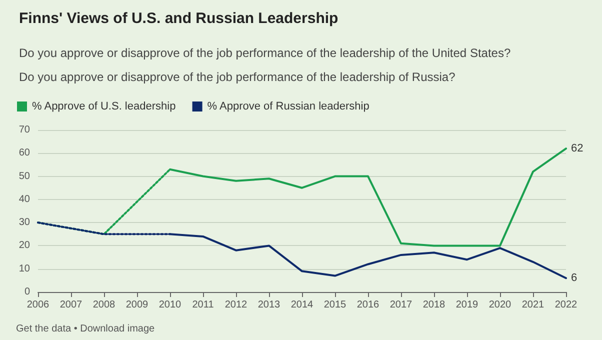  Describe the element at coordinates (71, 305) in the screenshot. I see `x-tick-label: 2007` at that location.